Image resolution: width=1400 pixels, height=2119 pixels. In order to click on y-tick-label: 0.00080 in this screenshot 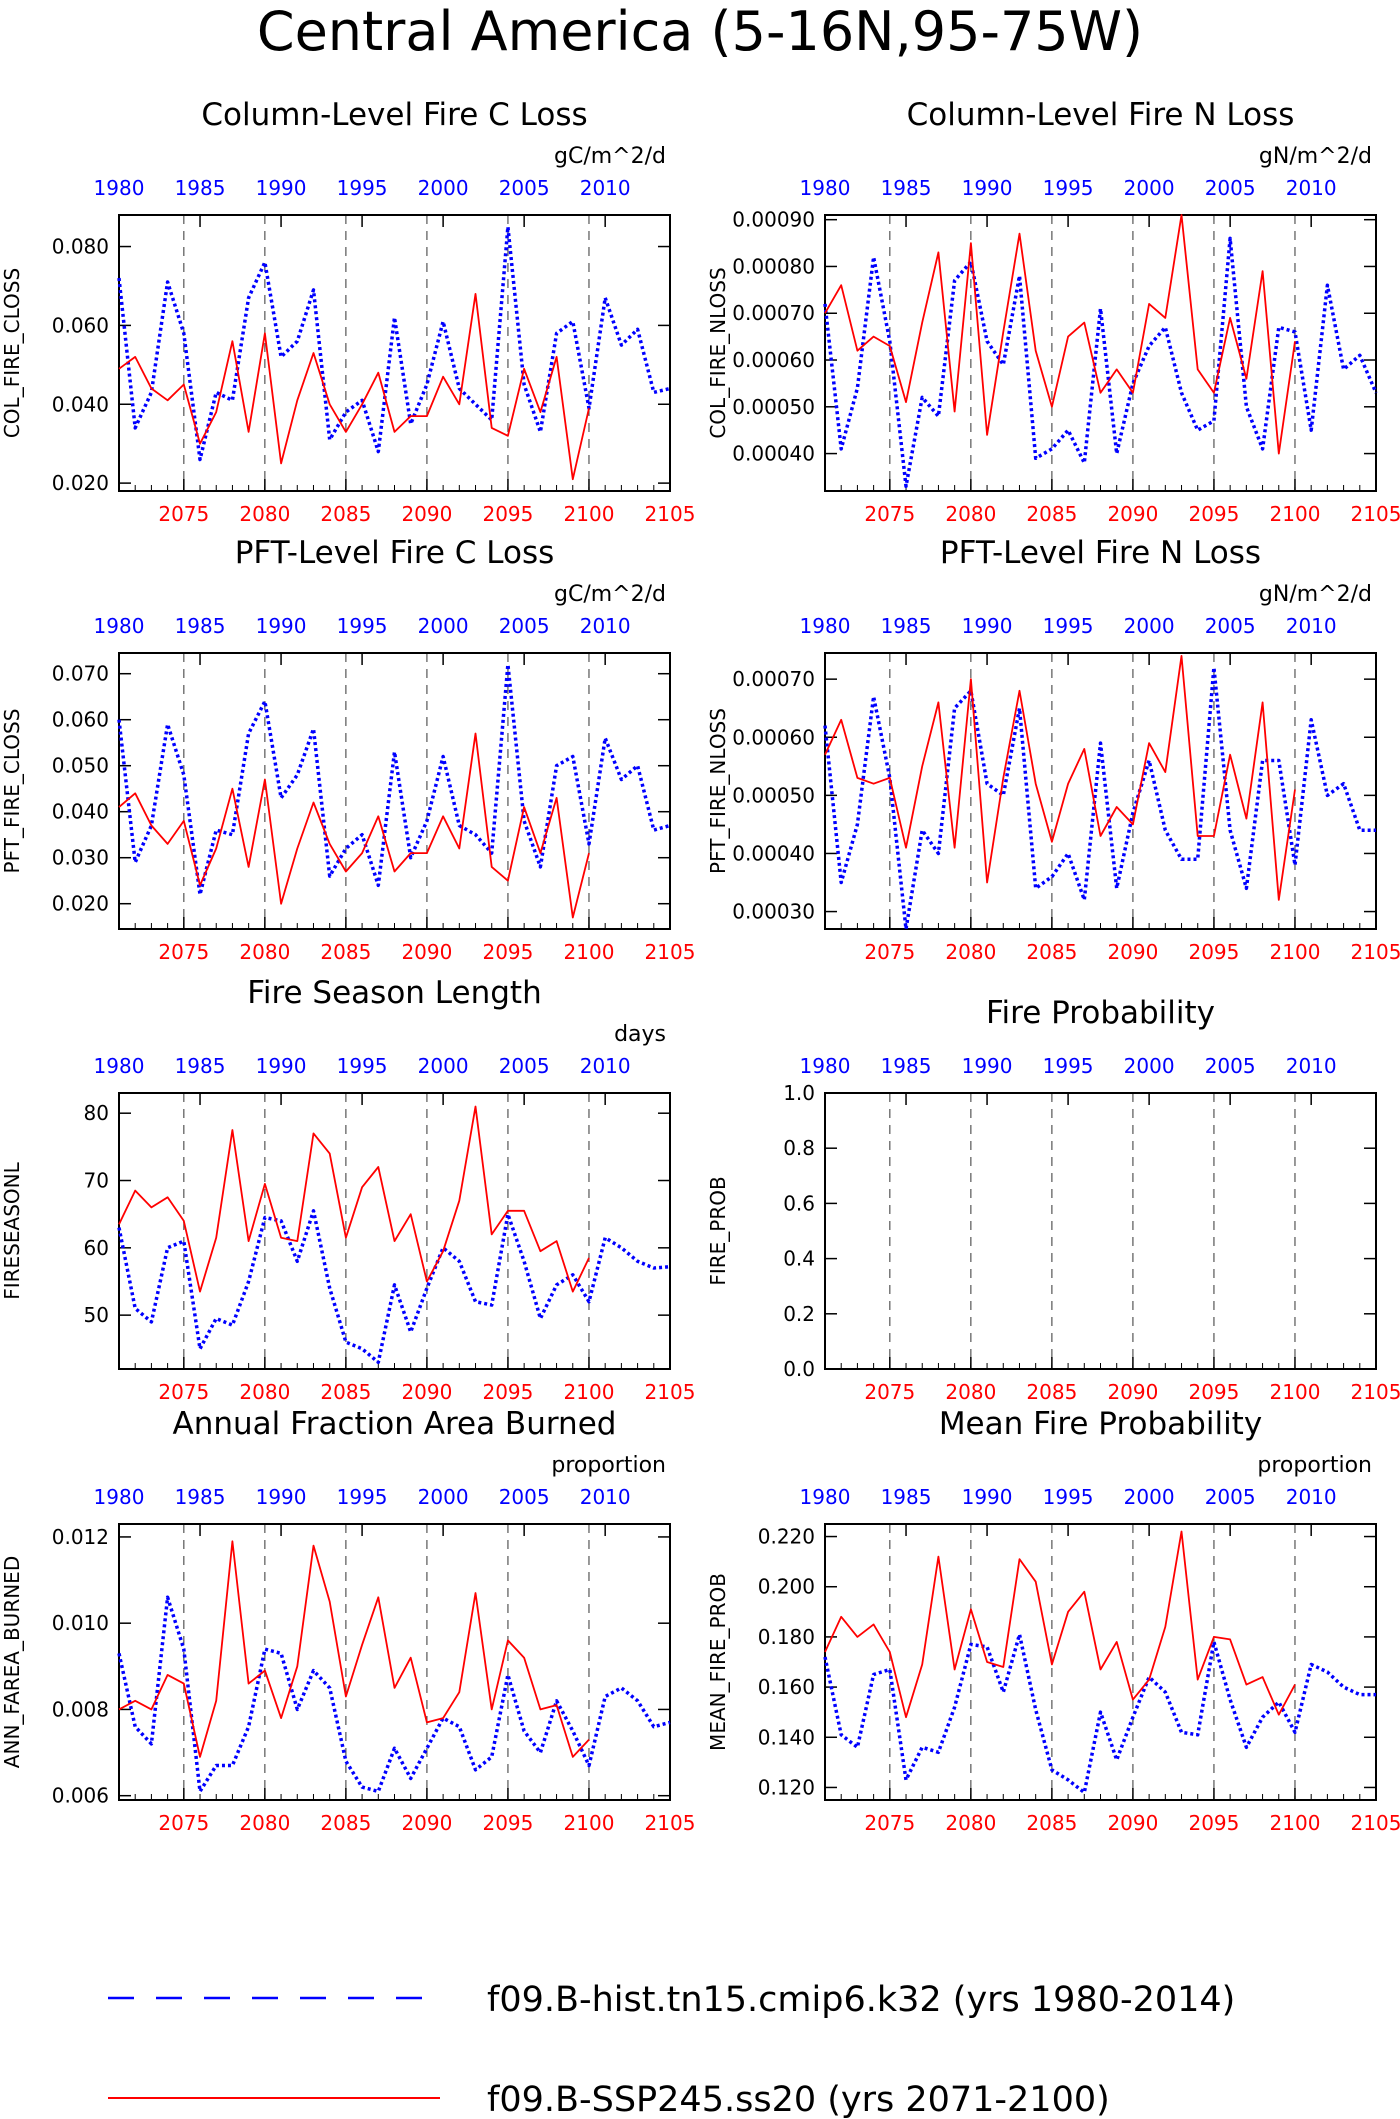, I will do `click(773, 266)`.